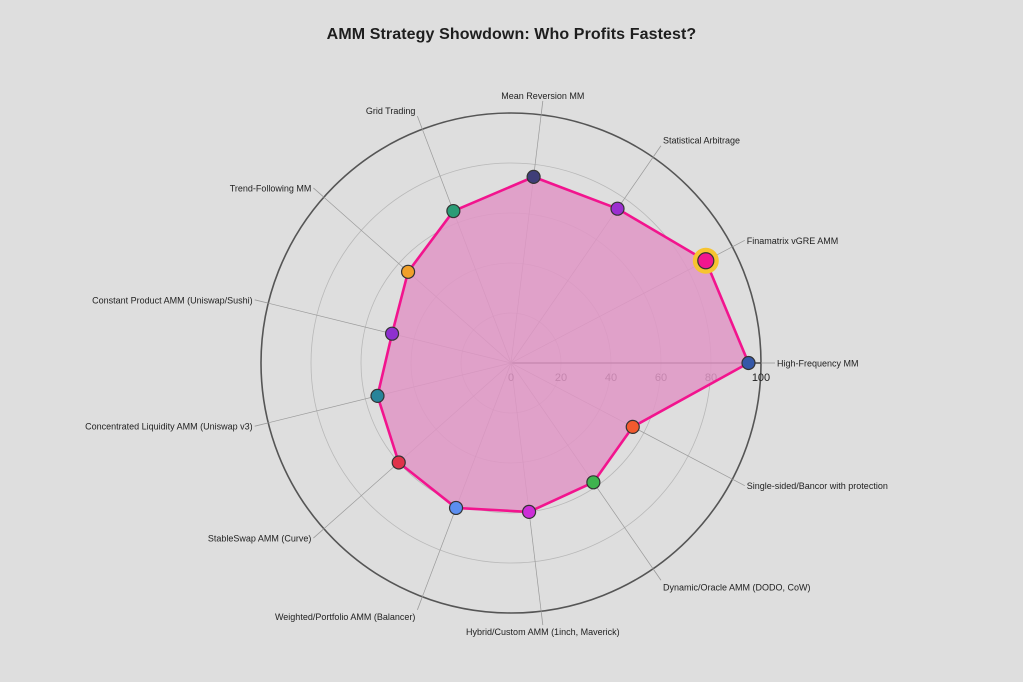  What do you see at coordinates (345, 617) in the screenshot?
I see `category-label: Weighted/Portfolio AMM (Balancer)` at bounding box center [345, 617].